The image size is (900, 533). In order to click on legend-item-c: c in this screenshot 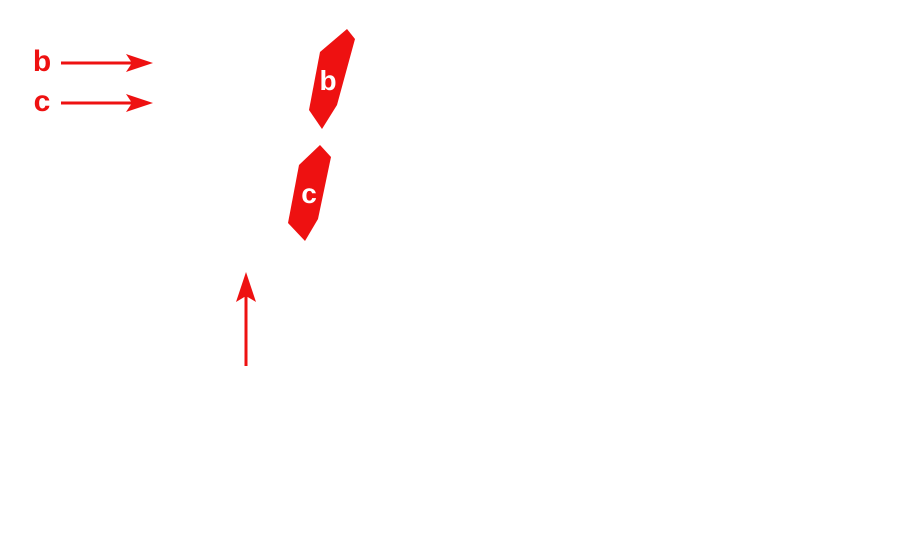, I will do `click(93, 101)`.